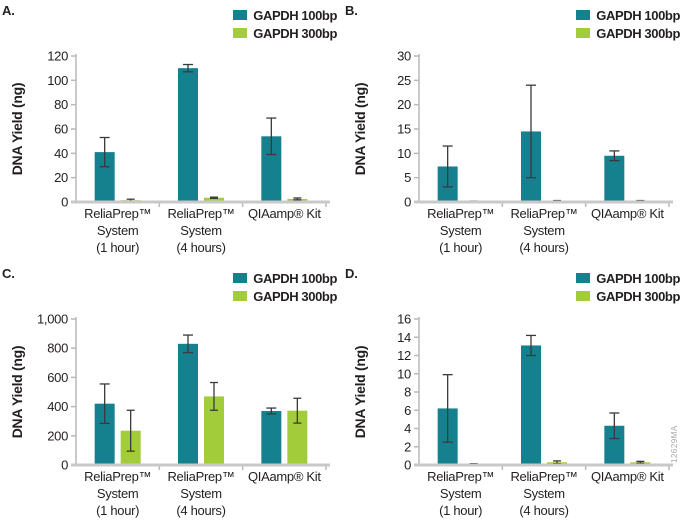 This screenshot has width=686, height=526. What do you see at coordinates (8, 10) in the screenshot?
I see `panel-a-label: A.` at bounding box center [8, 10].